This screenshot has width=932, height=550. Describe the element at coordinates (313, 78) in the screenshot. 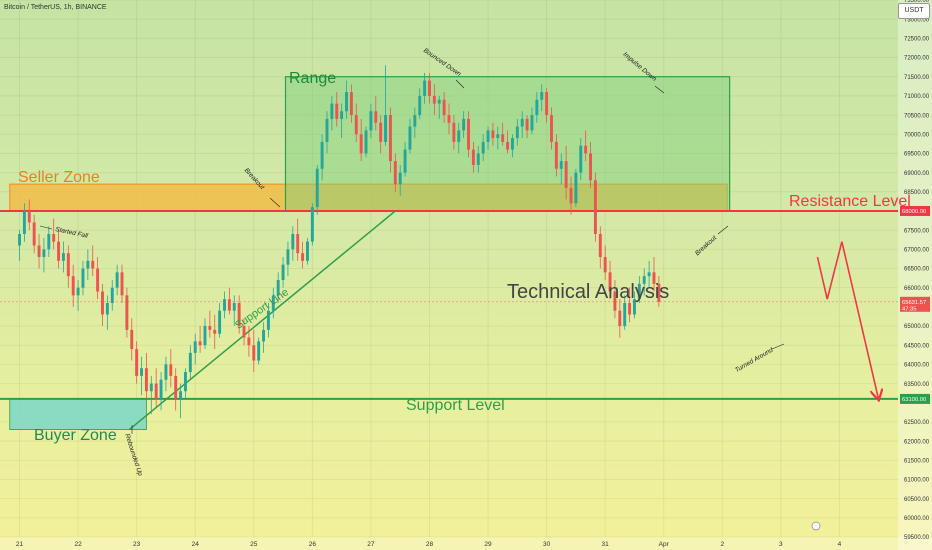

I see `range-label: Range` at that location.